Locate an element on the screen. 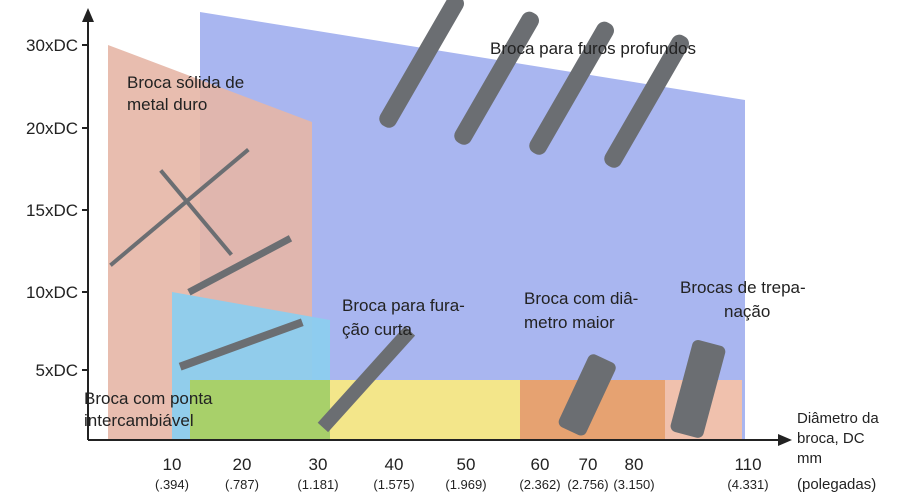 This screenshot has height=494, width=899. x-label: 80 is located at coordinates (634, 464).